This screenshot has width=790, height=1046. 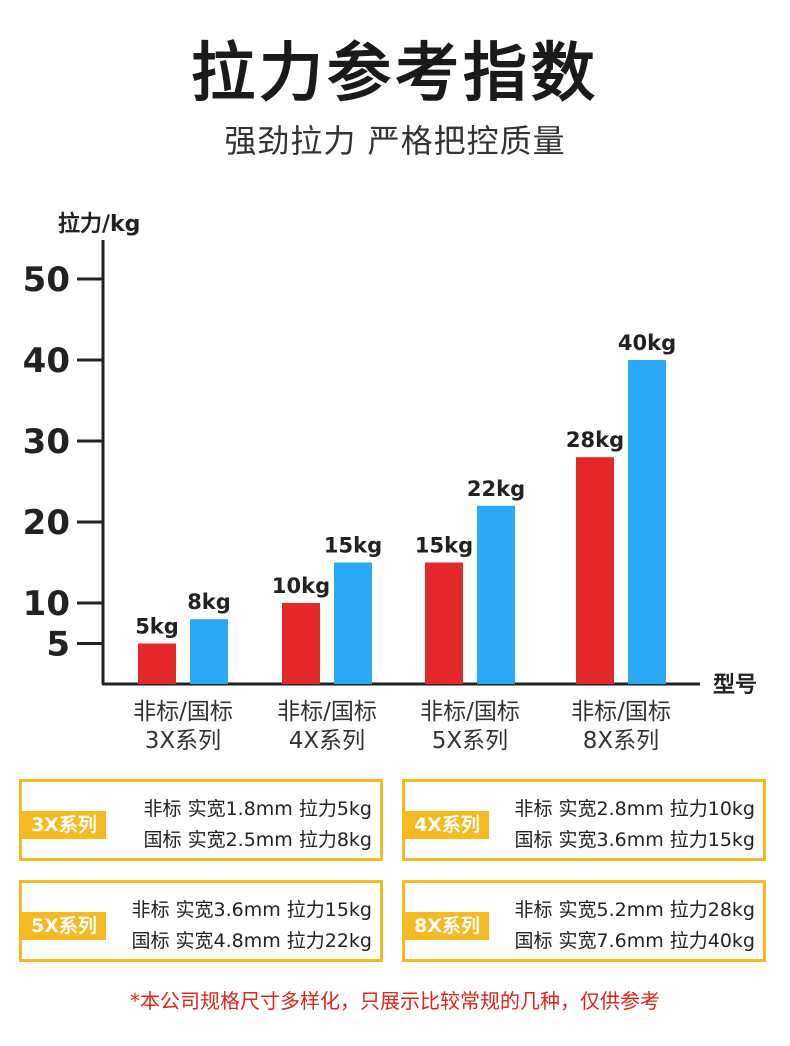 What do you see at coordinates (447, 926) in the screenshot?
I see `spec-tag: 8X系列` at bounding box center [447, 926].